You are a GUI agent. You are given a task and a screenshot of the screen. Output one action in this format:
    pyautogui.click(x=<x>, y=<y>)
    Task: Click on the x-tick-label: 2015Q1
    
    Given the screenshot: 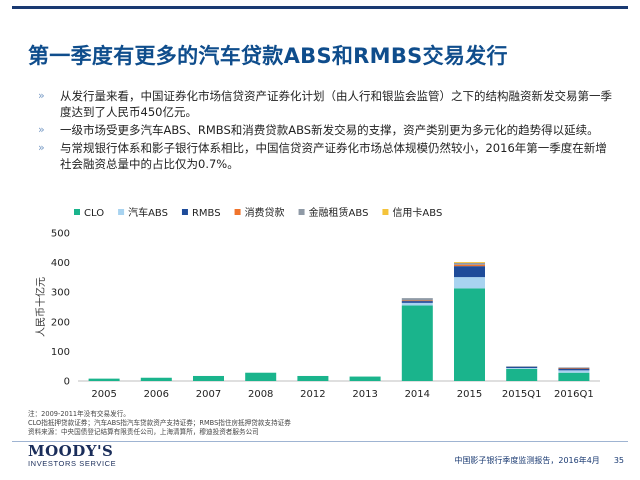 What is the action you would take?
    pyautogui.click(x=522, y=394)
    